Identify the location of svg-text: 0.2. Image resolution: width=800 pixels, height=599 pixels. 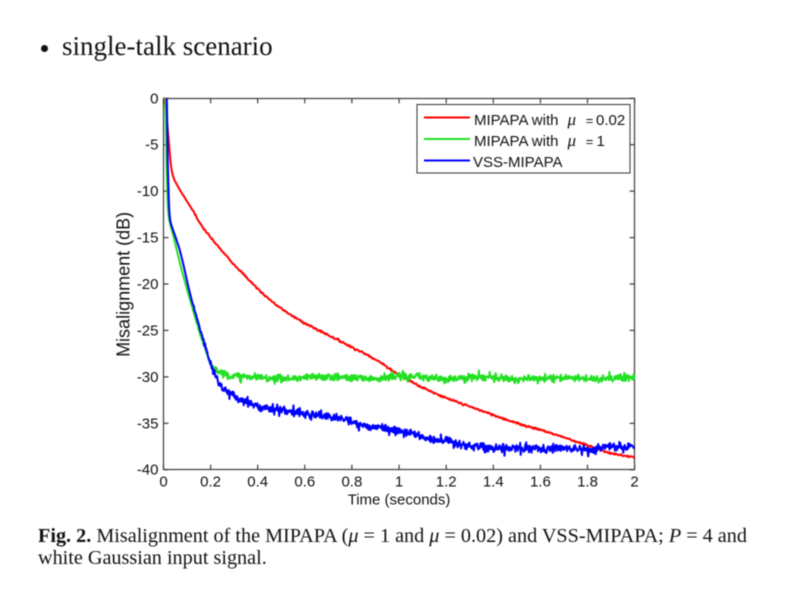
(210, 482).